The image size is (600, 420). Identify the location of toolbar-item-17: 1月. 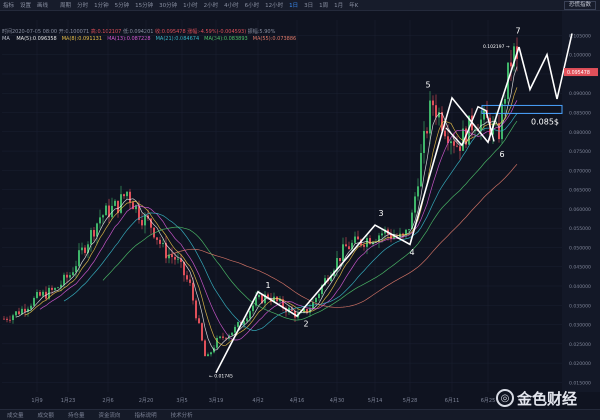
(339, 6).